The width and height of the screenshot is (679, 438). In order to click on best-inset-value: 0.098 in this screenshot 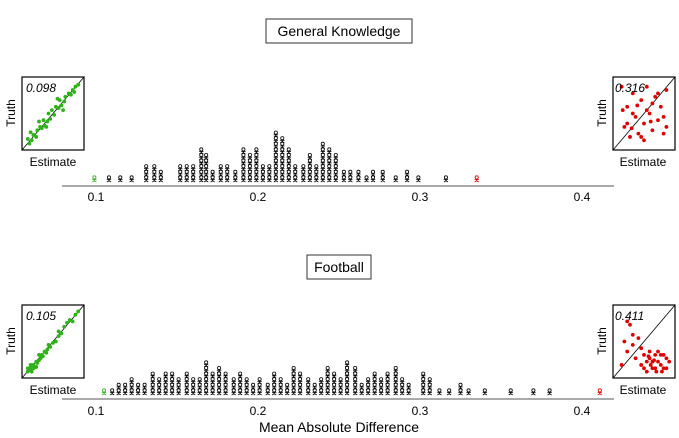, I will do `click(41, 88)`.